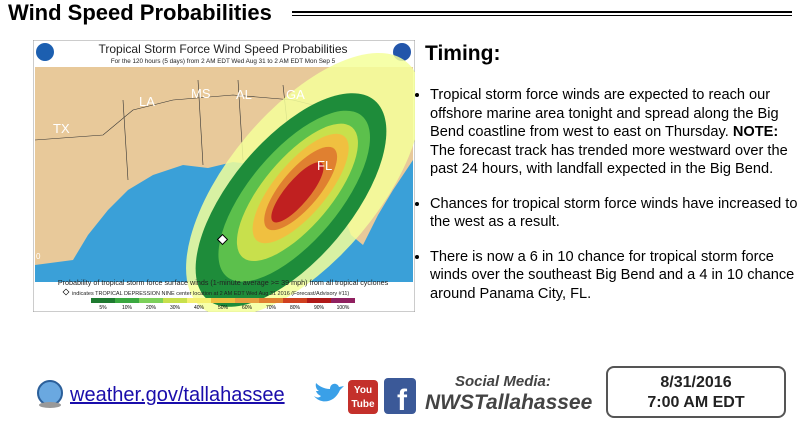 The width and height of the screenshot is (800, 432). Describe the element at coordinates (177, 395) in the screenshot. I see `website-link: weather.gov/tallahassee` at that location.